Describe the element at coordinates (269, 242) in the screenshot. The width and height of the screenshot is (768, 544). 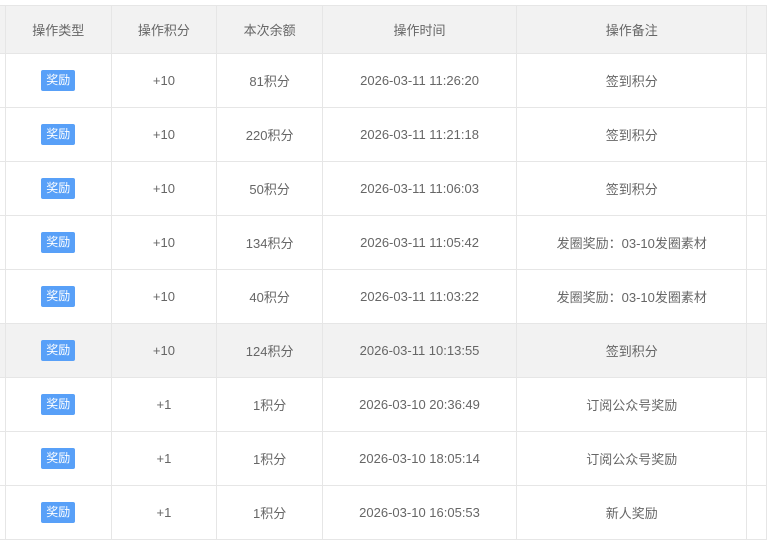
I see `cell-balance: 134积分` at that location.